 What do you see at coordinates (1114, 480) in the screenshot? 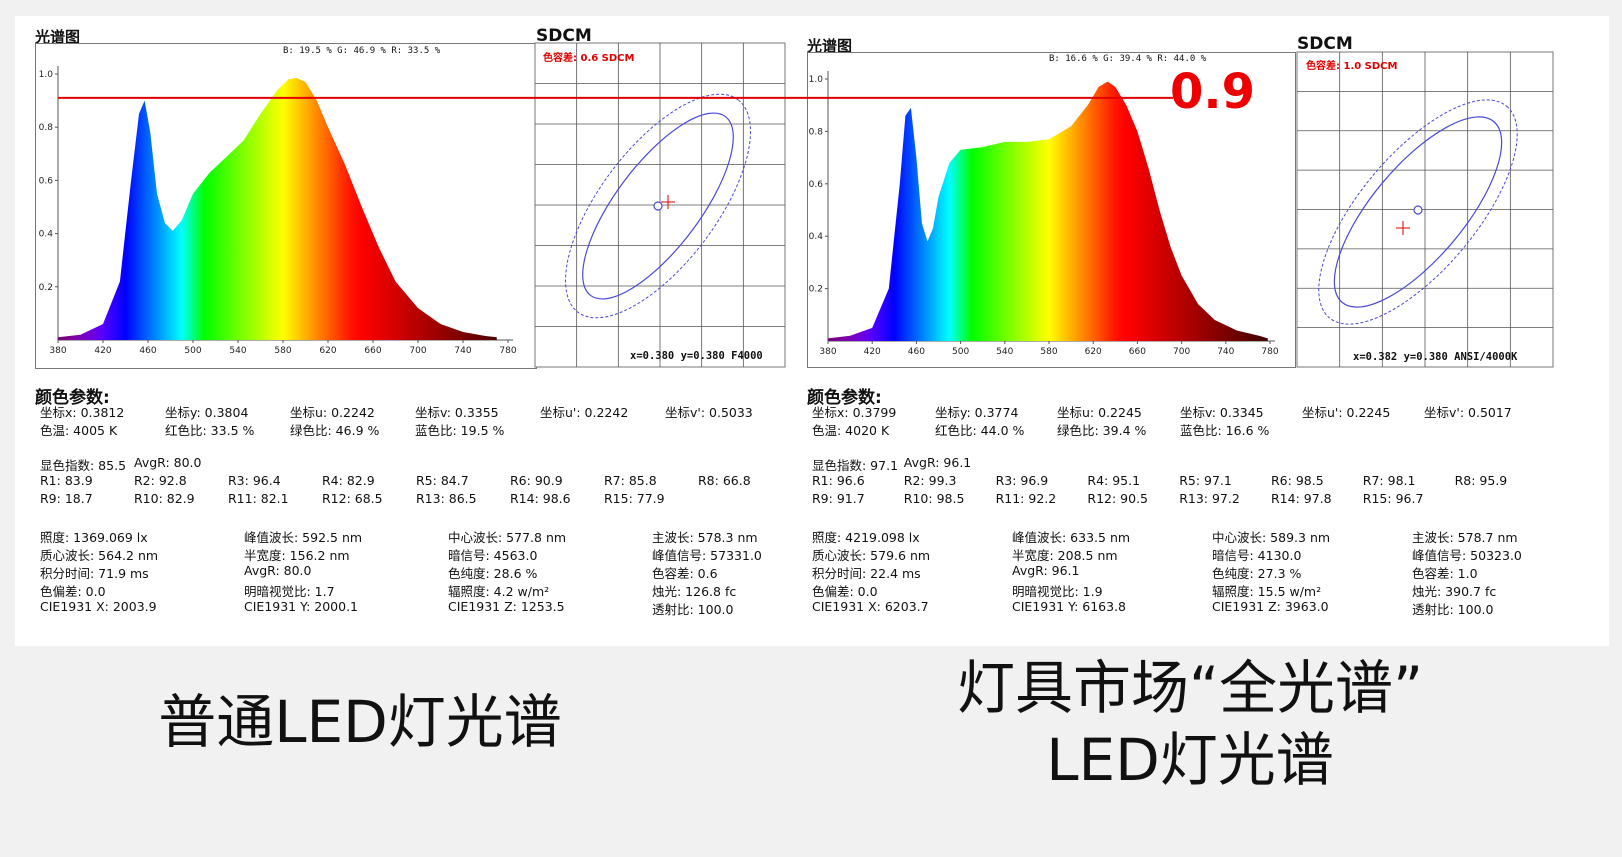
I see `cri-r-value: R4: 95.1` at bounding box center [1114, 480].